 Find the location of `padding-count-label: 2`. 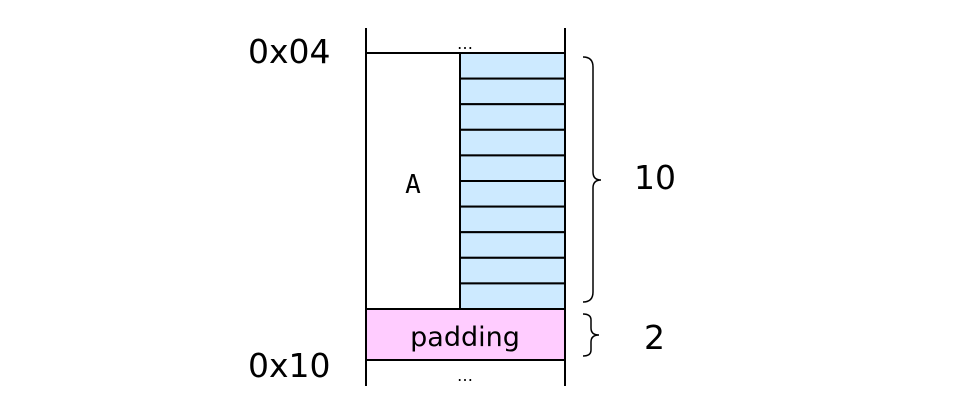

padding-count-label: 2 is located at coordinates (654, 337).